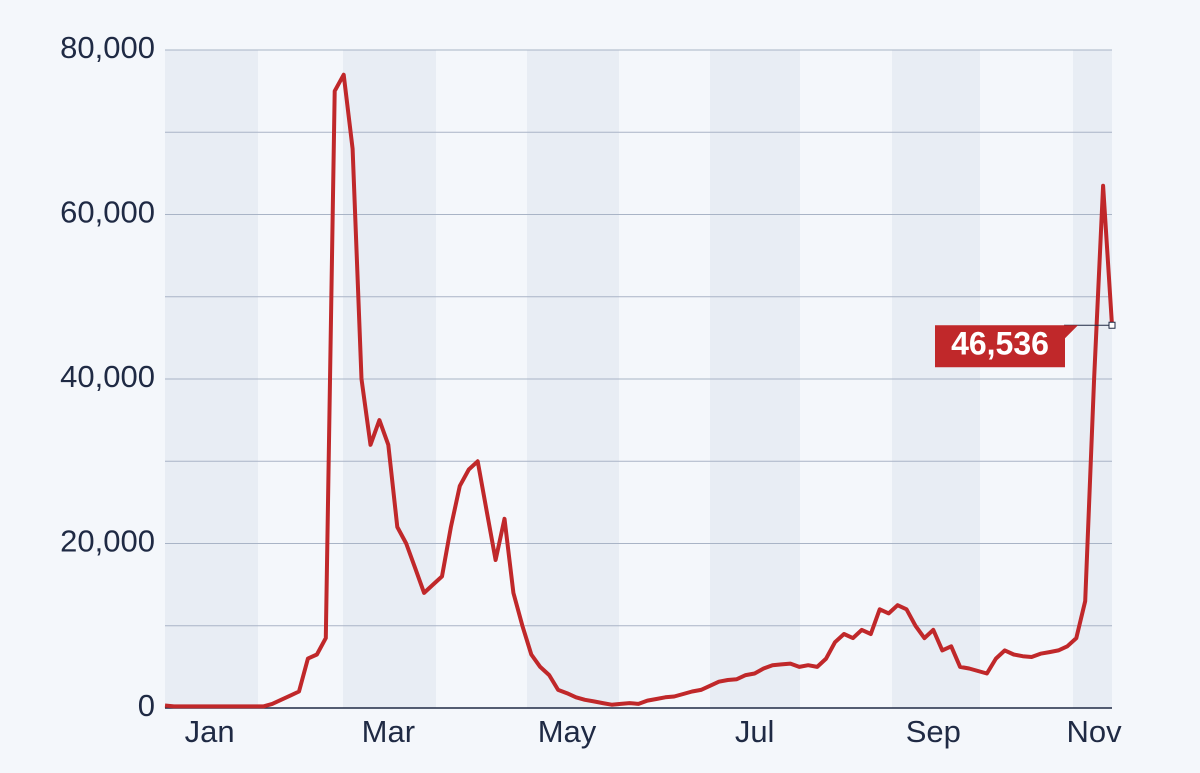 The width and height of the screenshot is (1200, 773). What do you see at coordinates (933, 731) in the screenshot?
I see `x-tick-label: Sep` at bounding box center [933, 731].